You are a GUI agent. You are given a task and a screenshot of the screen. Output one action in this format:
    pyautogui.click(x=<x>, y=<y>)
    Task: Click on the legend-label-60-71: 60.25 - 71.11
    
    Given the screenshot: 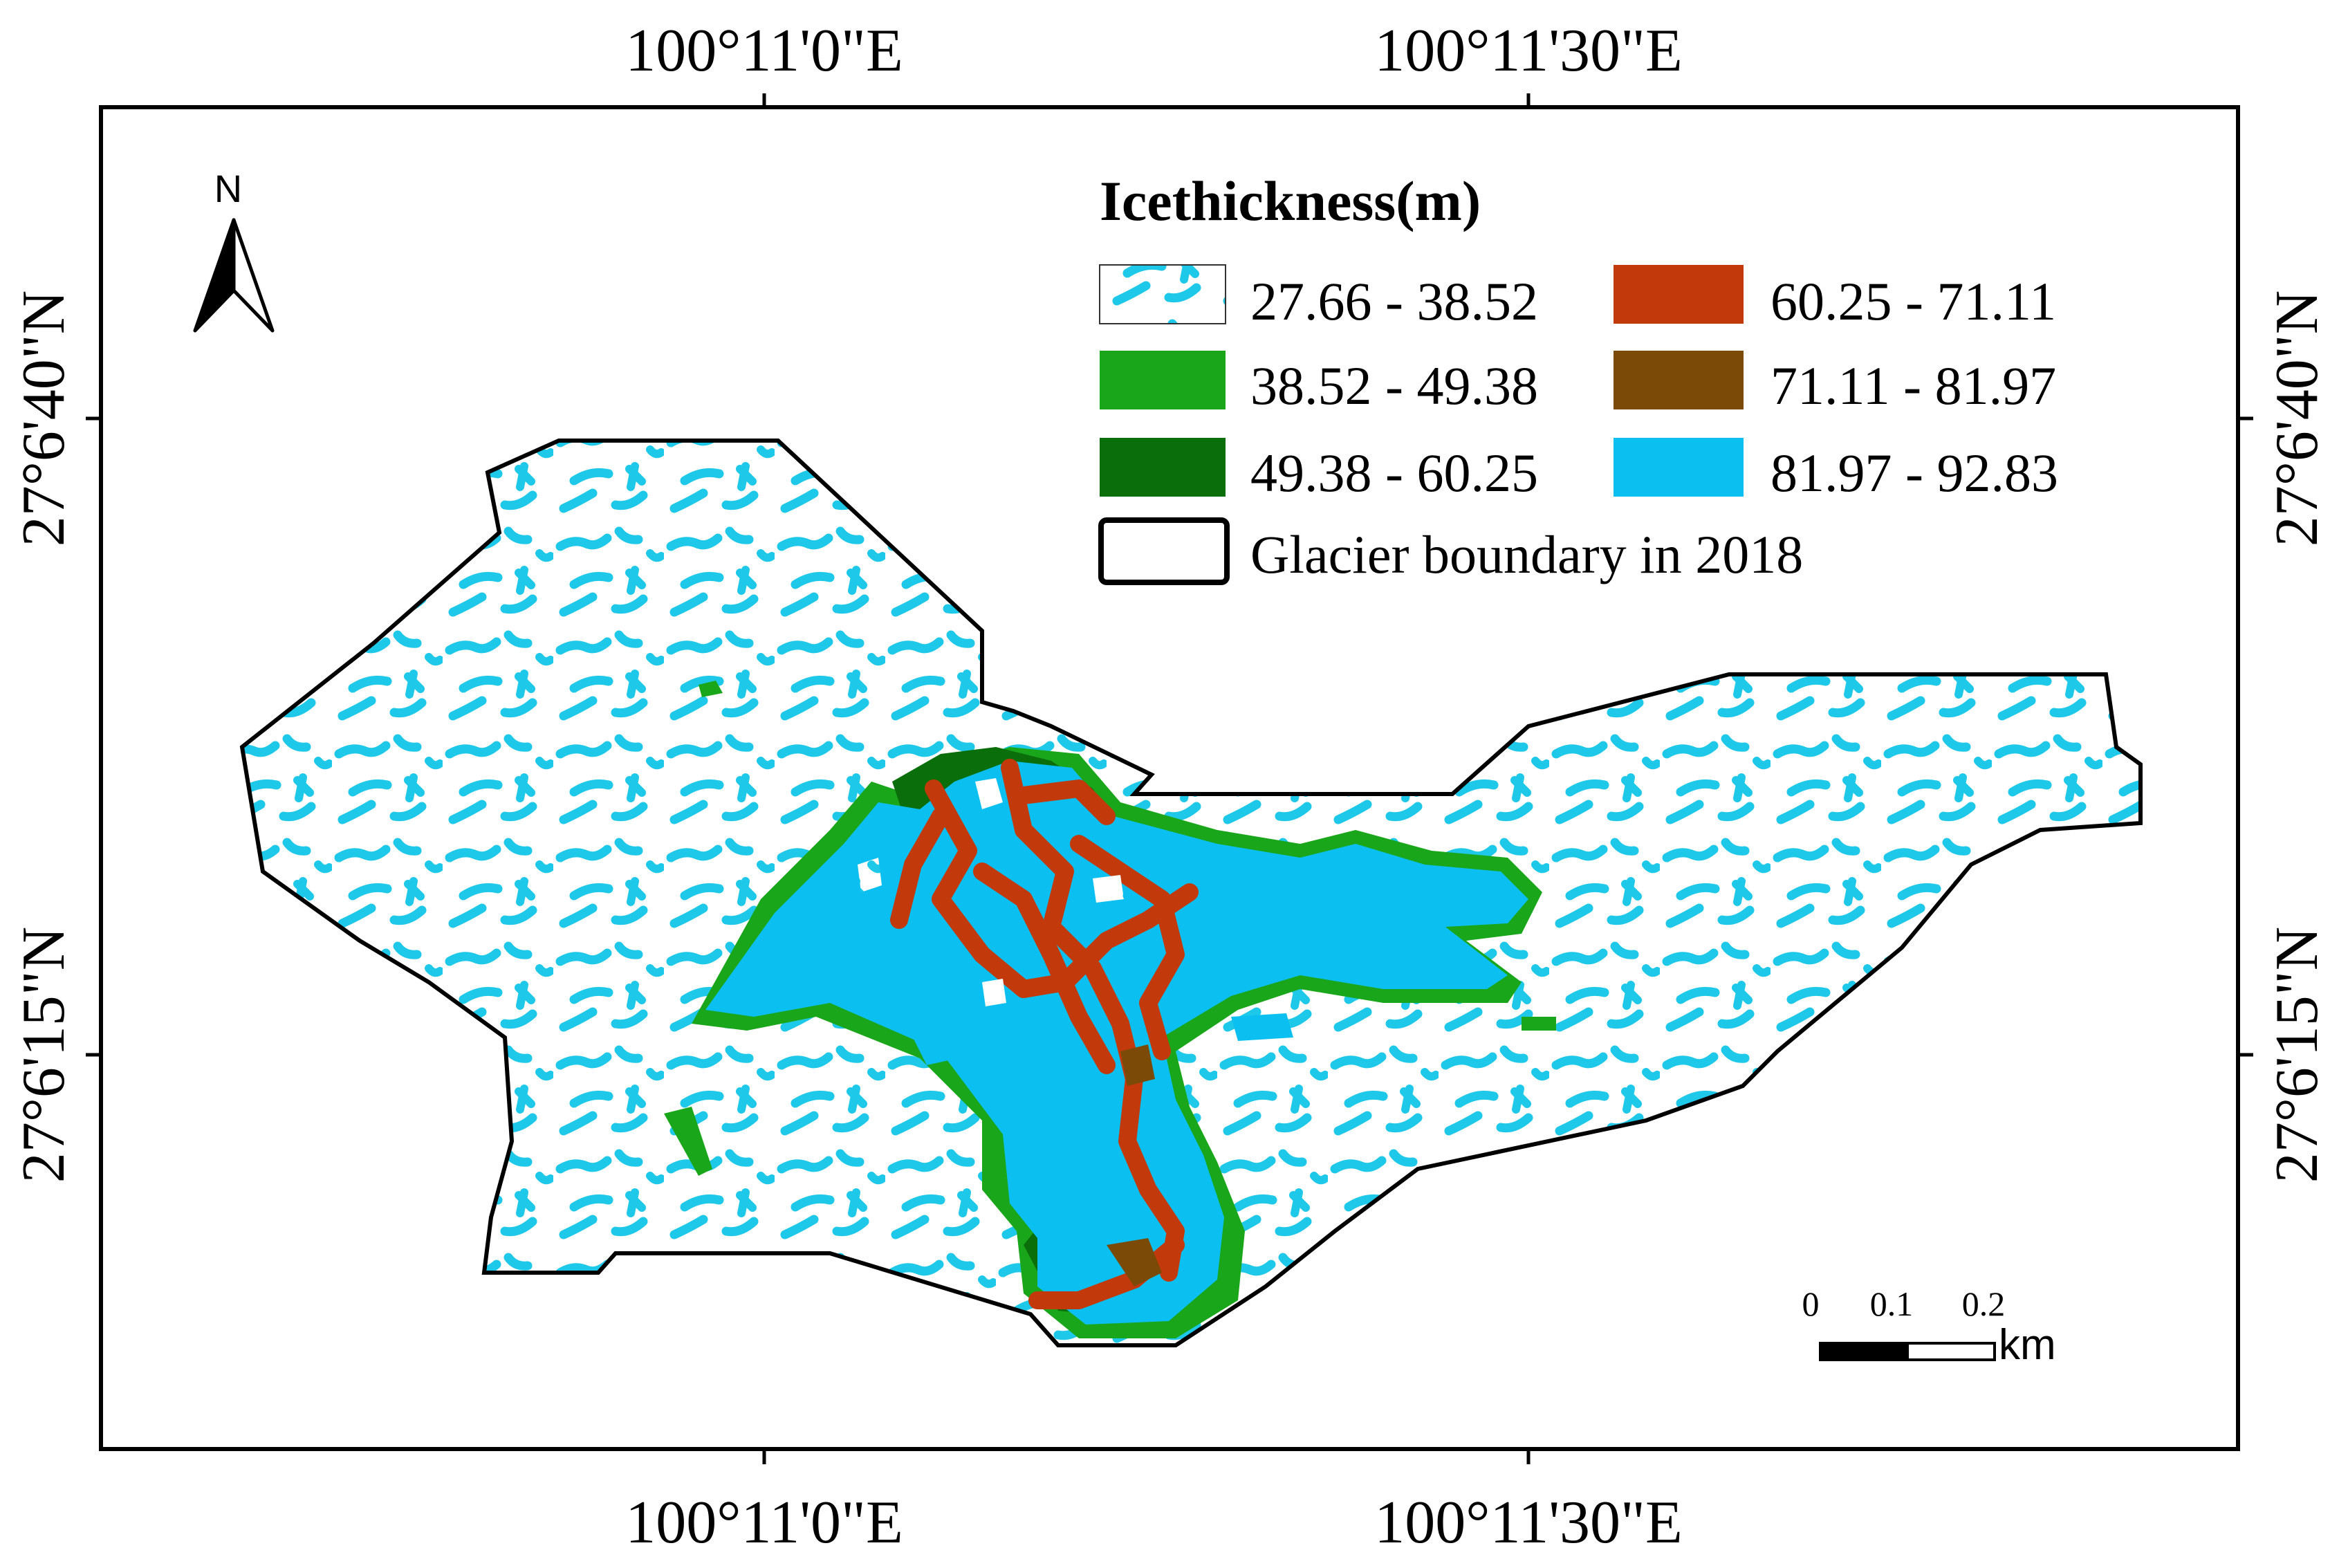 What is the action you would take?
    pyautogui.click(x=1913, y=301)
    